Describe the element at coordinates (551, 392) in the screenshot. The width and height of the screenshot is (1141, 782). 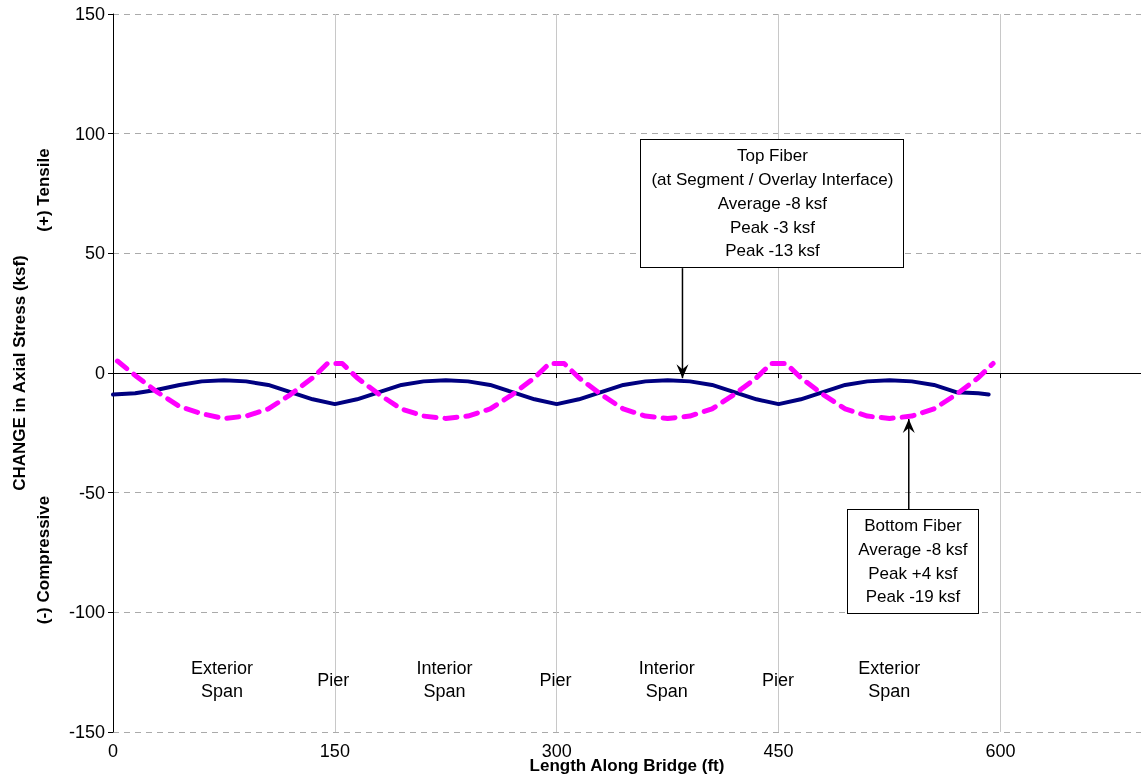
I see `line-series` at that location.